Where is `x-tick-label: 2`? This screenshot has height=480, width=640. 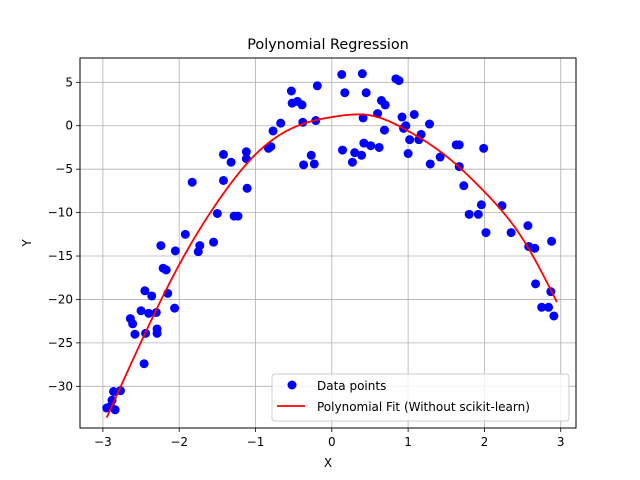 x-tick-label: 2 is located at coordinates (485, 442).